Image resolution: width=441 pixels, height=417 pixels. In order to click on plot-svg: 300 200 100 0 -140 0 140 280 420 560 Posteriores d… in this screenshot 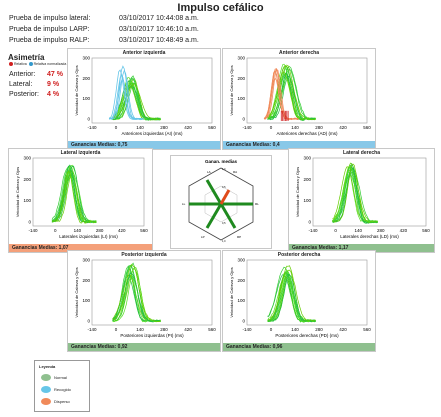, I will do `click(300, 298)`.